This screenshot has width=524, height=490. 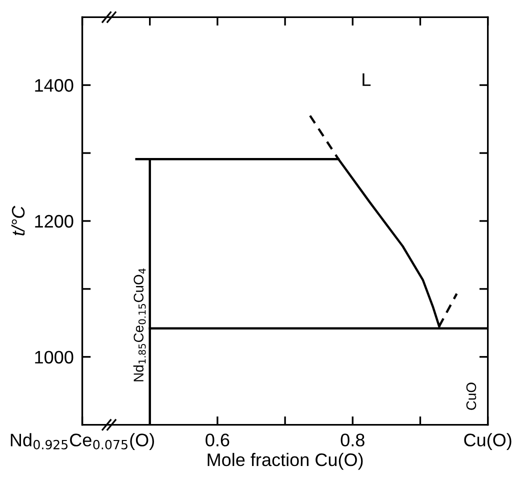 I want to click on x-tick-label: 0.6, so click(x=218, y=440).